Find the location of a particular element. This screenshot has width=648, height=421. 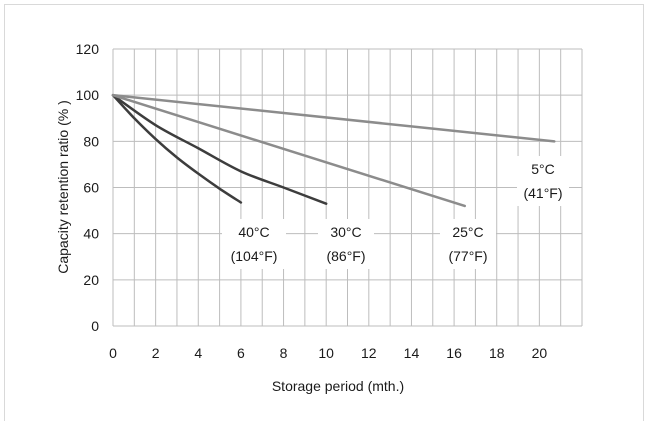

x-tick-label: 2 is located at coordinates (156, 353).